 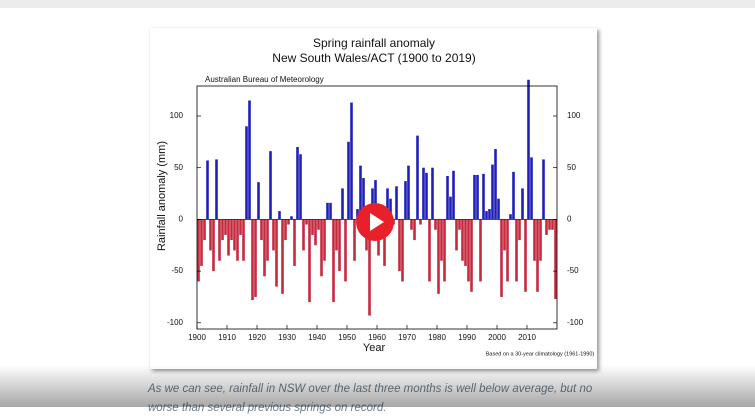 I want to click on play-icon, so click(x=377, y=222).